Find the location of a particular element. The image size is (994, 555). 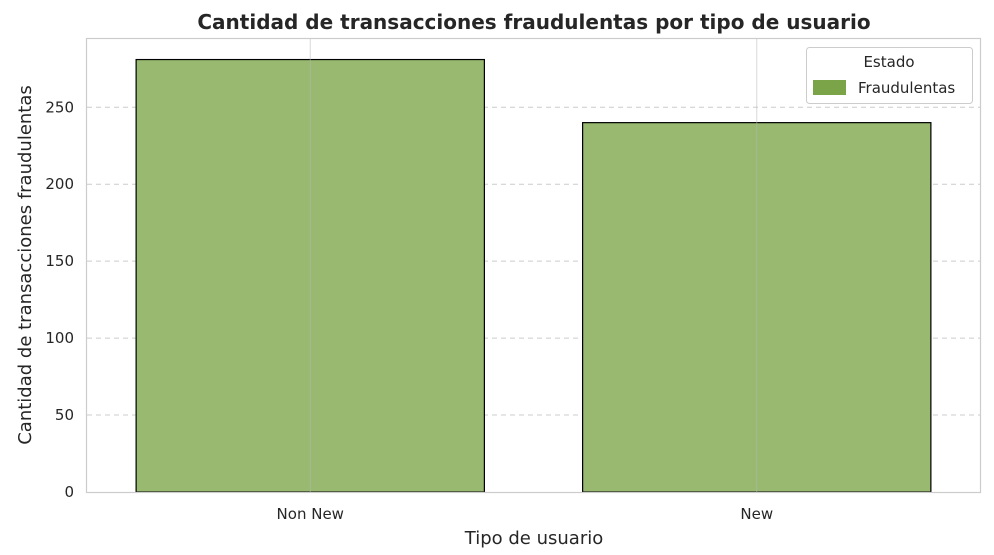

y-tick-label: 100 is located at coordinates (59, 338).